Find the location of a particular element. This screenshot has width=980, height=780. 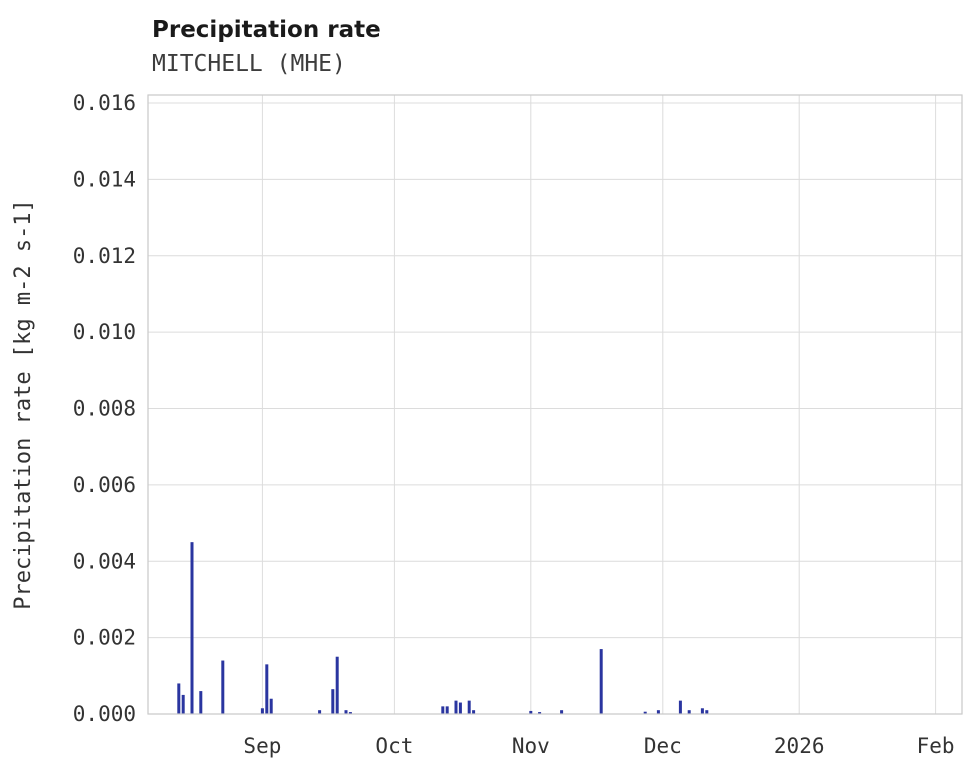

x-tick-label: 2026 is located at coordinates (799, 746).